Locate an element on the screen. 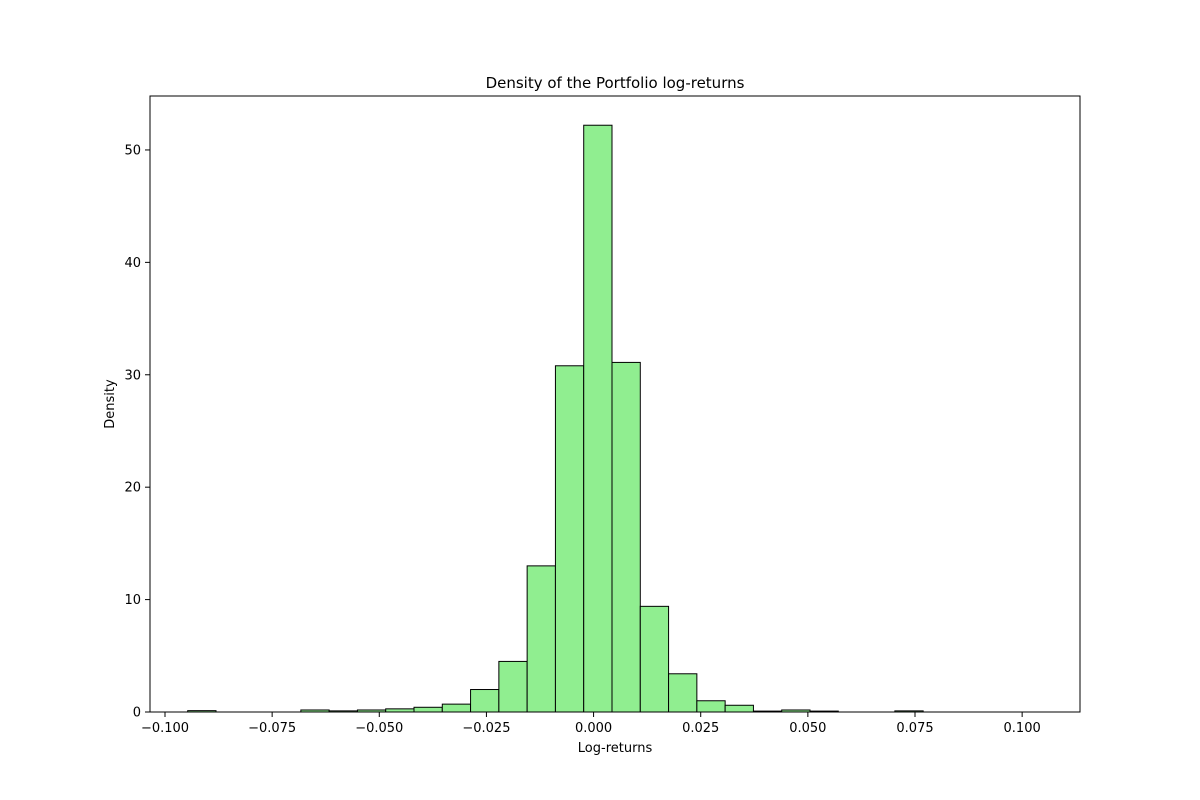 This screenshot has width=1200, height=800. y-tick-label: 30 is located at coordinates (132, 375).